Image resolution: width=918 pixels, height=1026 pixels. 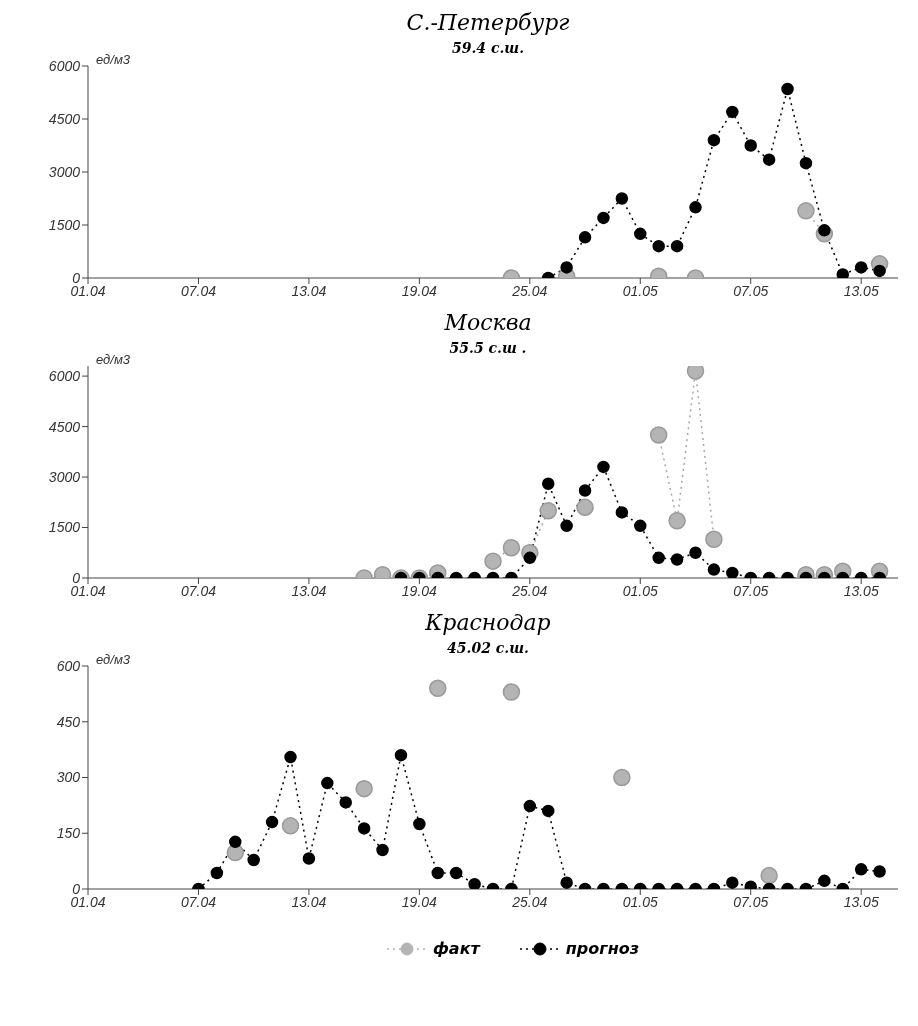 What do you see at coordinates (602, 948) in the screenshot?
I see `legend-label: прогноз` at bounding box center [602, 948].